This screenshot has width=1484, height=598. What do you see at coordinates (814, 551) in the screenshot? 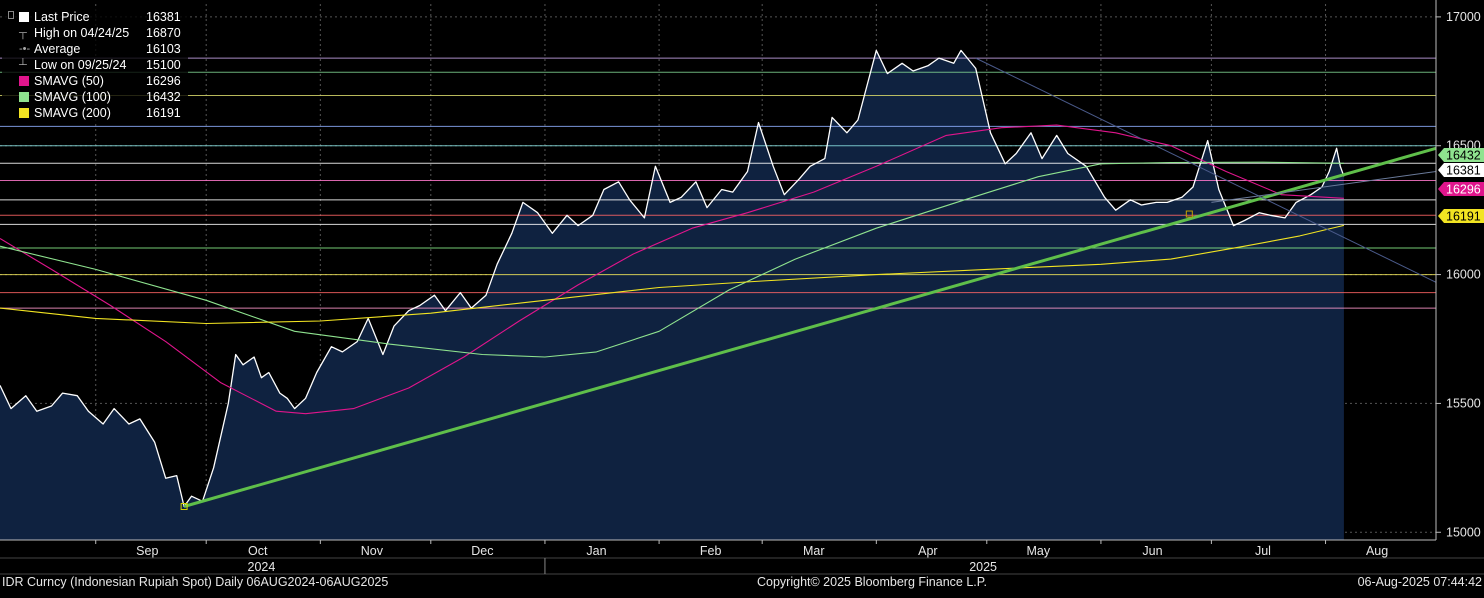
I see `x-tick-label: Mar` at bounding box center [814, 551].